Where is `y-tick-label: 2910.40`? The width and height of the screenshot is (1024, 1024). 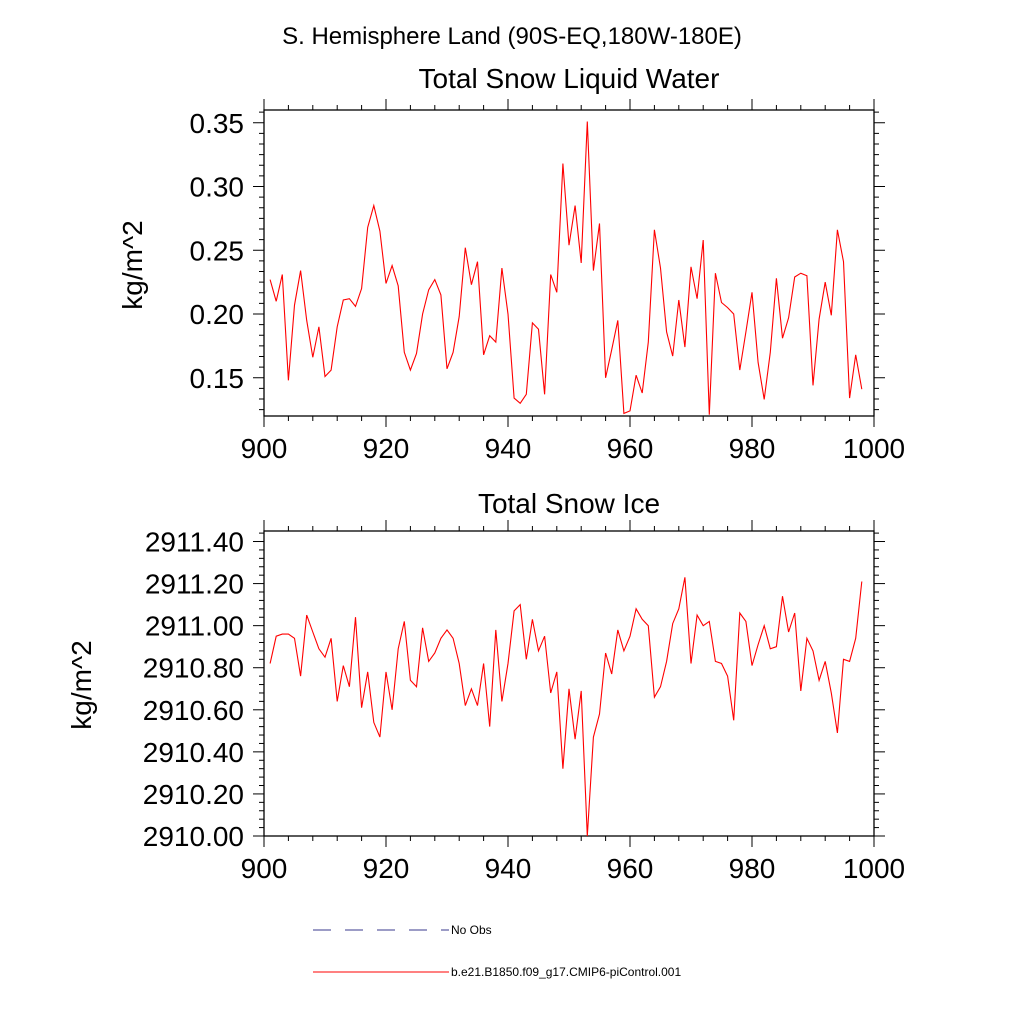
y-tick-label: 2910.40 is located at coordinates (193, 752).